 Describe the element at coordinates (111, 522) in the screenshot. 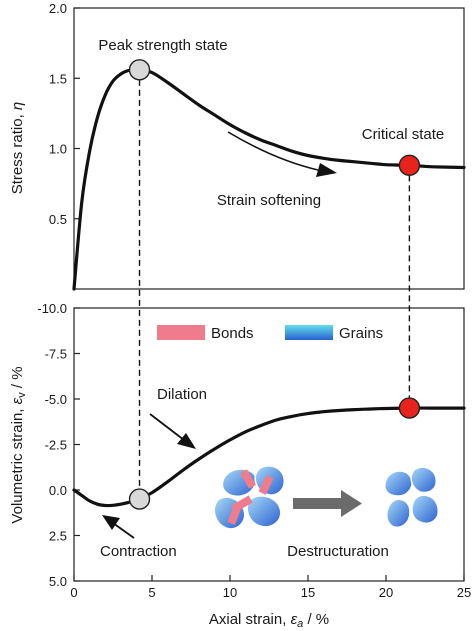

I see `contraction-arrowhead` at that location.